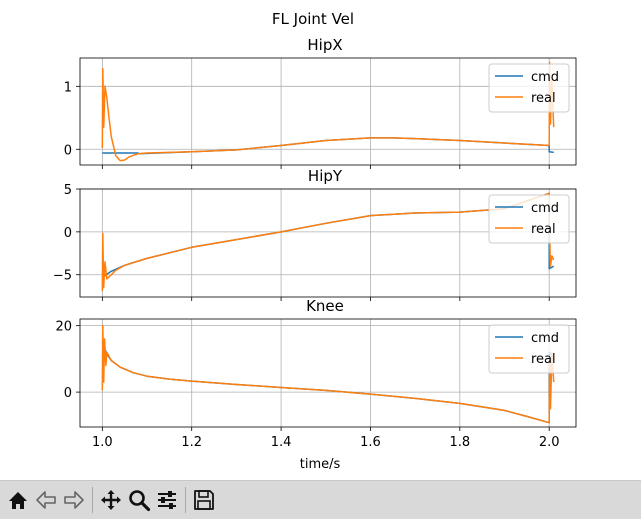  Describe the element at coordinates (281, 442) in the screenshot. I see `x-tick-label: 1.4` at that location.